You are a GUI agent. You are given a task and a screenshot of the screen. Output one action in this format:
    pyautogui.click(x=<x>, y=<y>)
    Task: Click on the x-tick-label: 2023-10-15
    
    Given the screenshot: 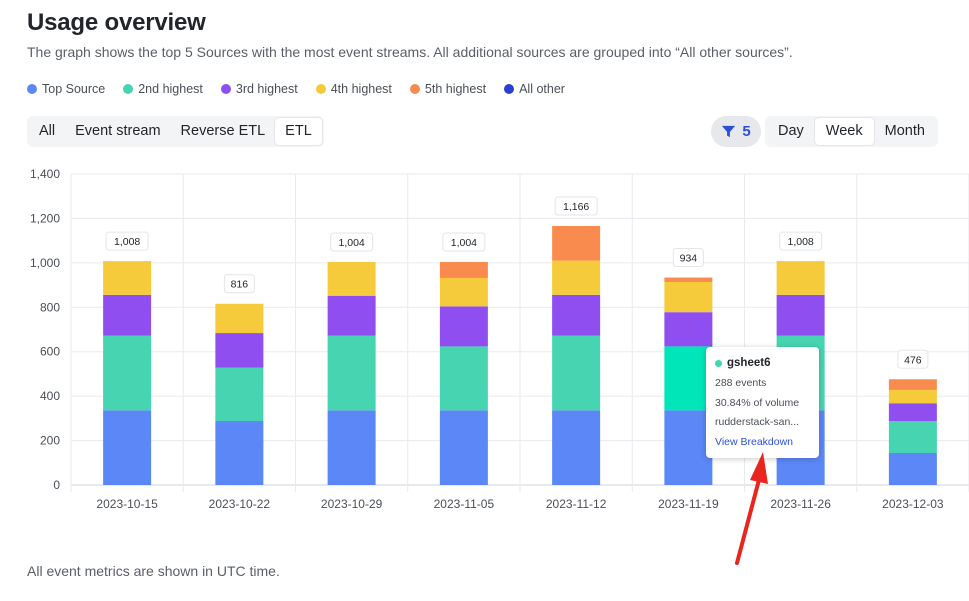 What is the action you would take?
    pyautogui.click(x=127, y=504)
    